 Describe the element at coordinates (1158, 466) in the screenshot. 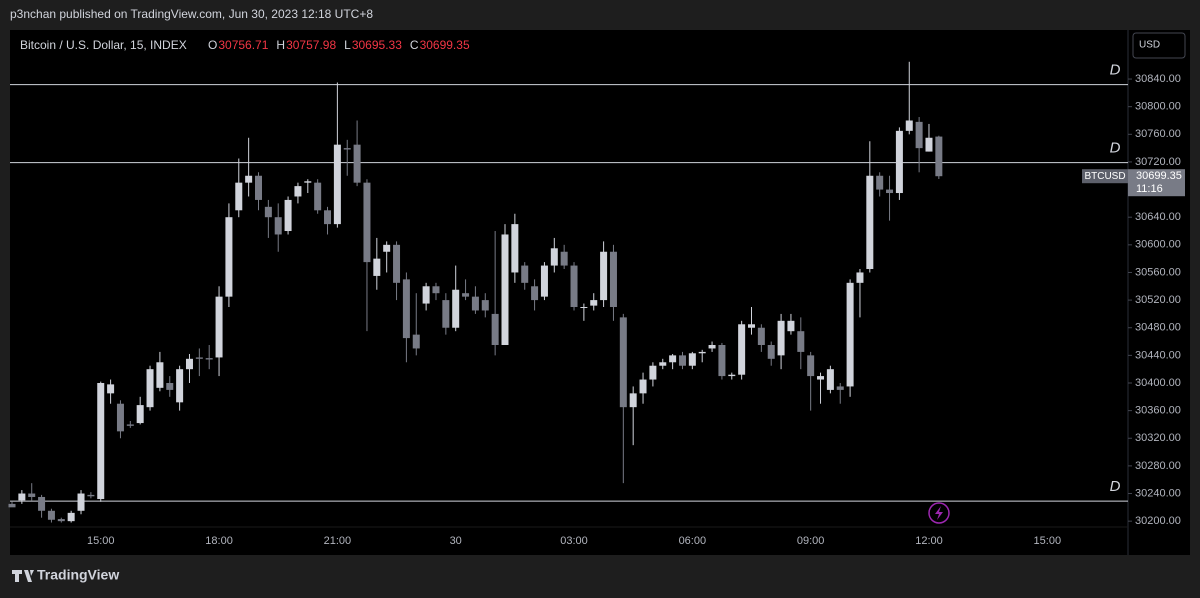

I see `y-tick-label: 30280.00` at that location.